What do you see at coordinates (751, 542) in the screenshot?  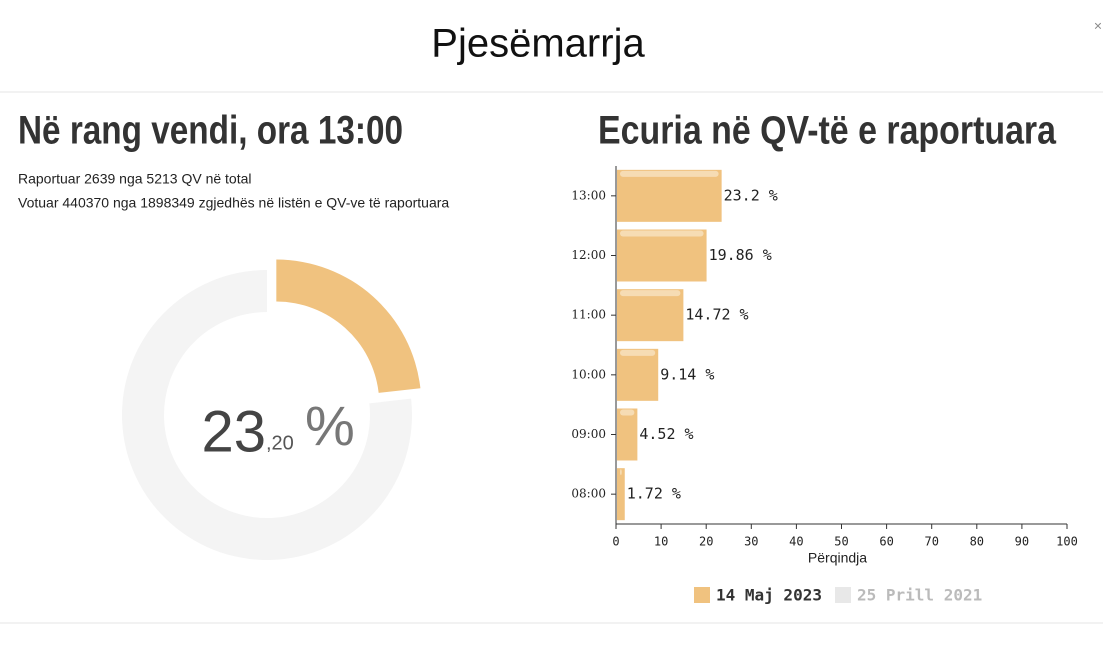 I see `x-tick-label: 30` at bounding box center [751, 542].